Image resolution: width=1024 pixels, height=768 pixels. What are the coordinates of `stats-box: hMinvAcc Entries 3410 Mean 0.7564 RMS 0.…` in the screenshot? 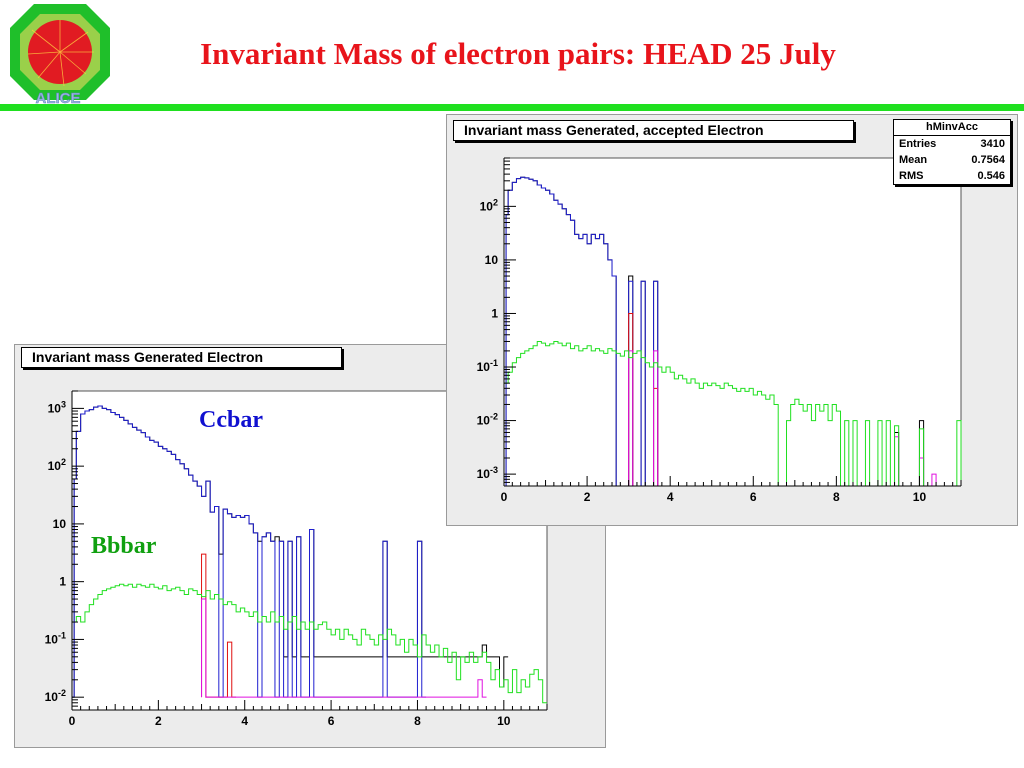 It's located at (952, 152).